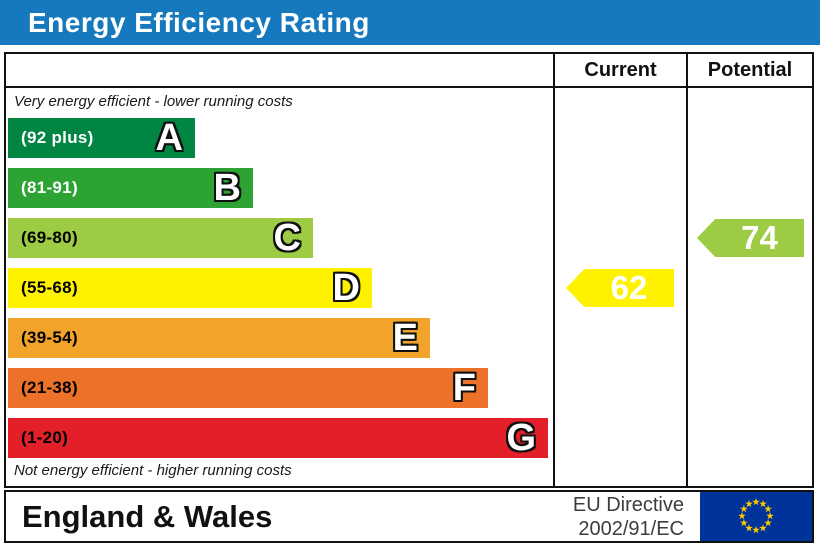 Image resolution: width=820 pixels, height=547 pixels. Describe the element at coordinates (750, 287) in the screenshot. I see `potential-rating-cell: 74` at that location.